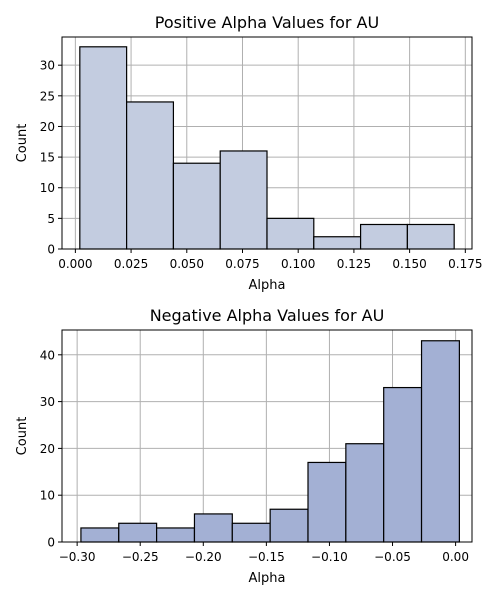  Describe the element at coordinates (354, 264) in the screenshot. I see `x-tick-label: 0.125` at that location.